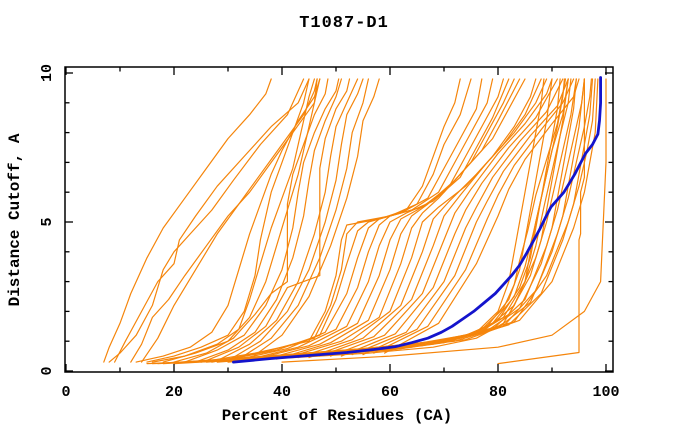 The height and width of the screenshot is (440, 680). I want to click on x-axis-label: Percent of Residues (CA), so click(337, 416).